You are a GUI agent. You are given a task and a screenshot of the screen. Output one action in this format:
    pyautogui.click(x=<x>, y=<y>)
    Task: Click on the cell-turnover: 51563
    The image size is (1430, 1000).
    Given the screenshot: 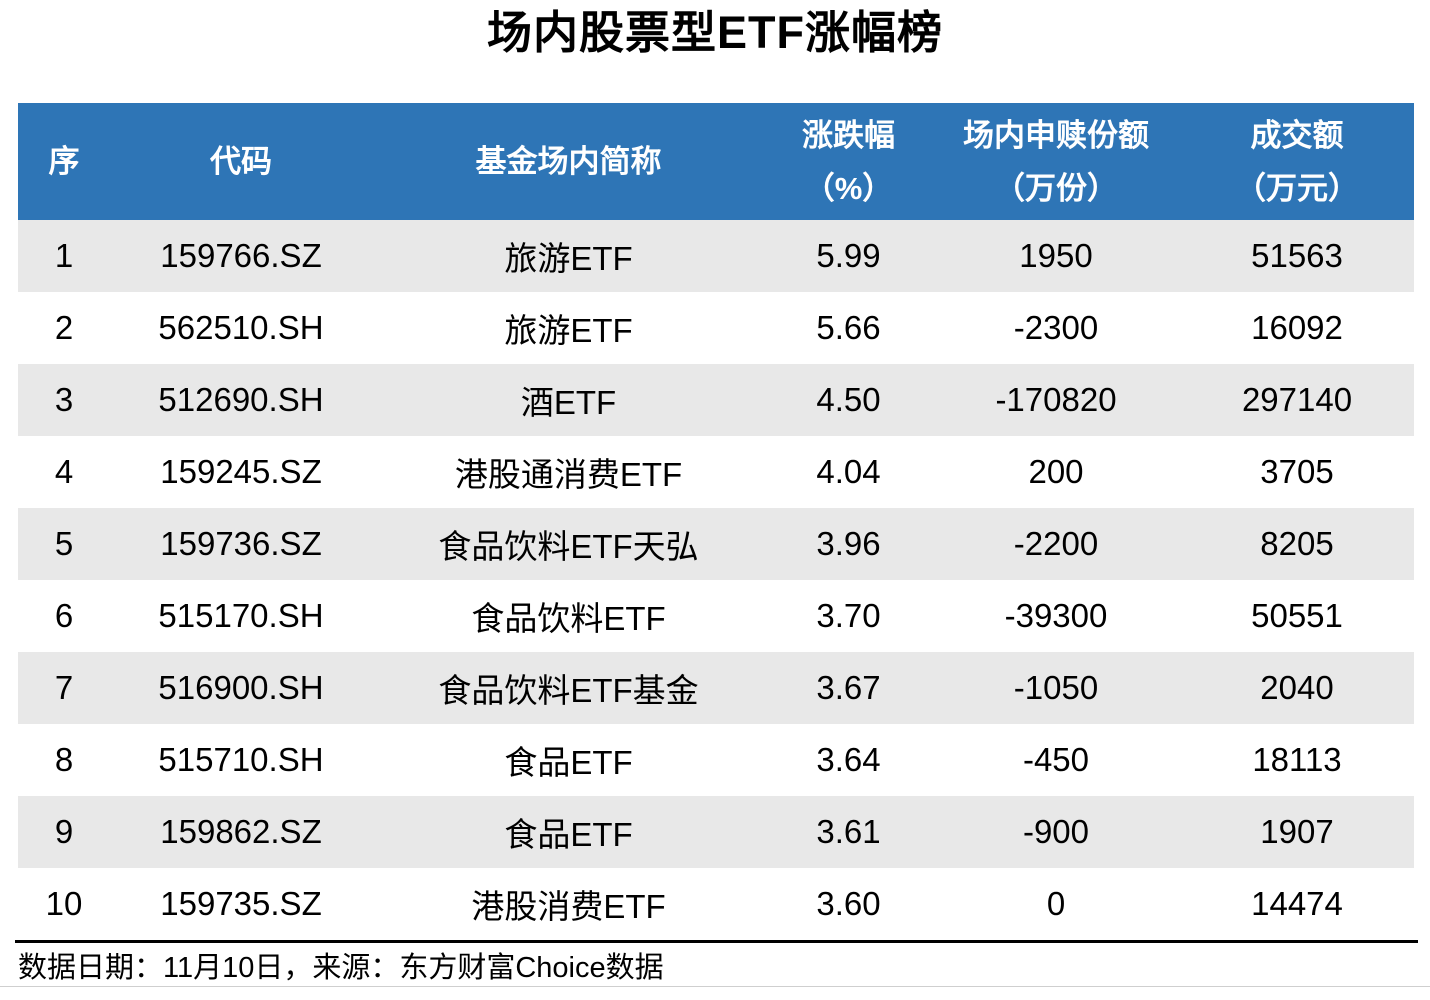 What is the action you would take?
    pyautogui.click(x=1297, y=256)
    